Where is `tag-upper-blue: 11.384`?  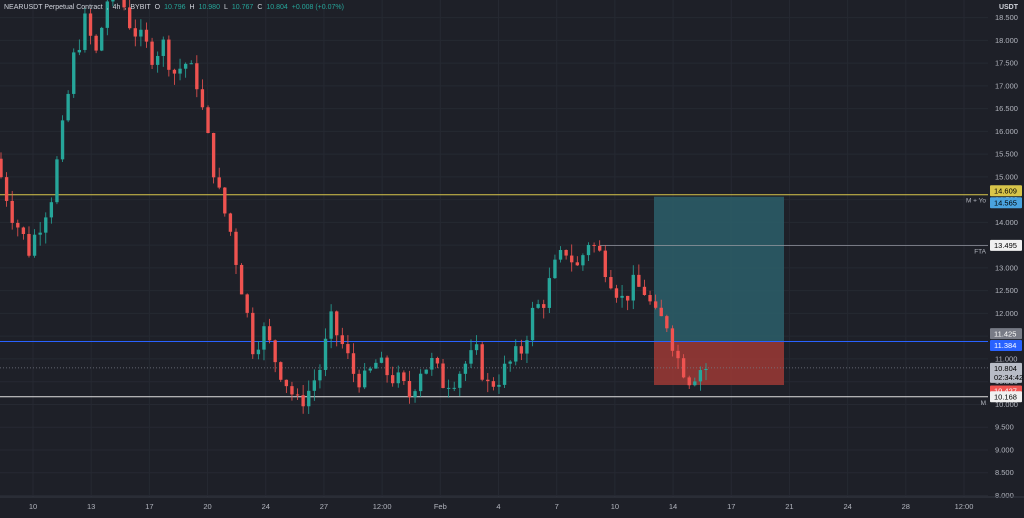
tag-upper-blue: 11.384 is located at coordinates (1005, 345).